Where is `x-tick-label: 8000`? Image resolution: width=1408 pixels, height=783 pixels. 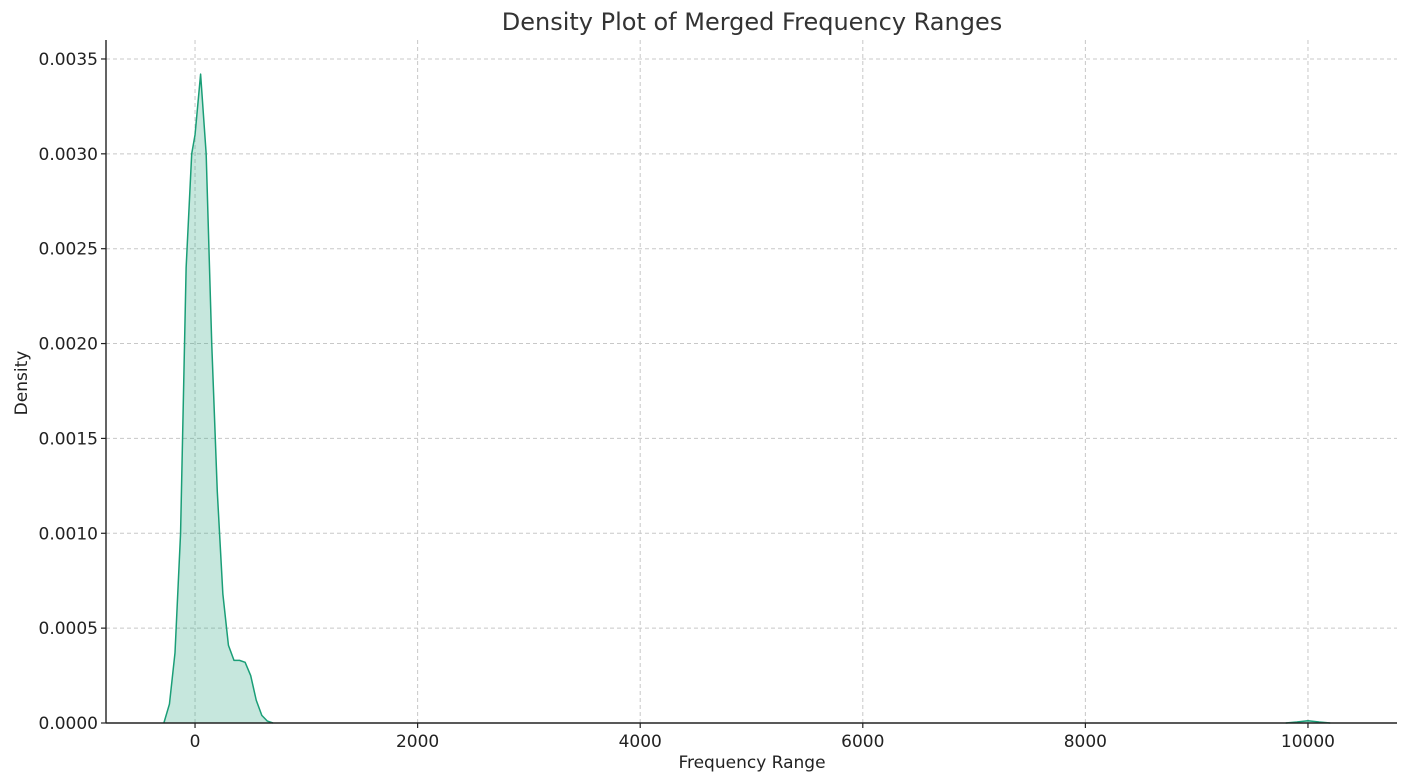 x-tick-label: 8000 is located at coordinates (1085, 742).